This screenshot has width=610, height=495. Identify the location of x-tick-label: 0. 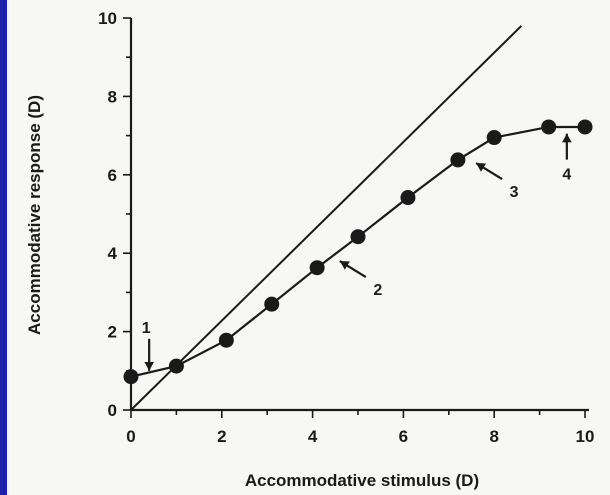
(130, 436).